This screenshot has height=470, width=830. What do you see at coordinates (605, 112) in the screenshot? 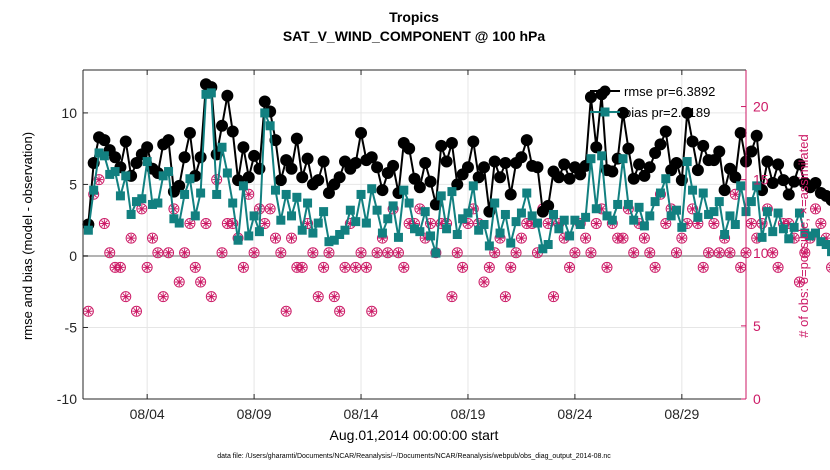
I see `legend-bias-marker` at bounding box center [605, 112].